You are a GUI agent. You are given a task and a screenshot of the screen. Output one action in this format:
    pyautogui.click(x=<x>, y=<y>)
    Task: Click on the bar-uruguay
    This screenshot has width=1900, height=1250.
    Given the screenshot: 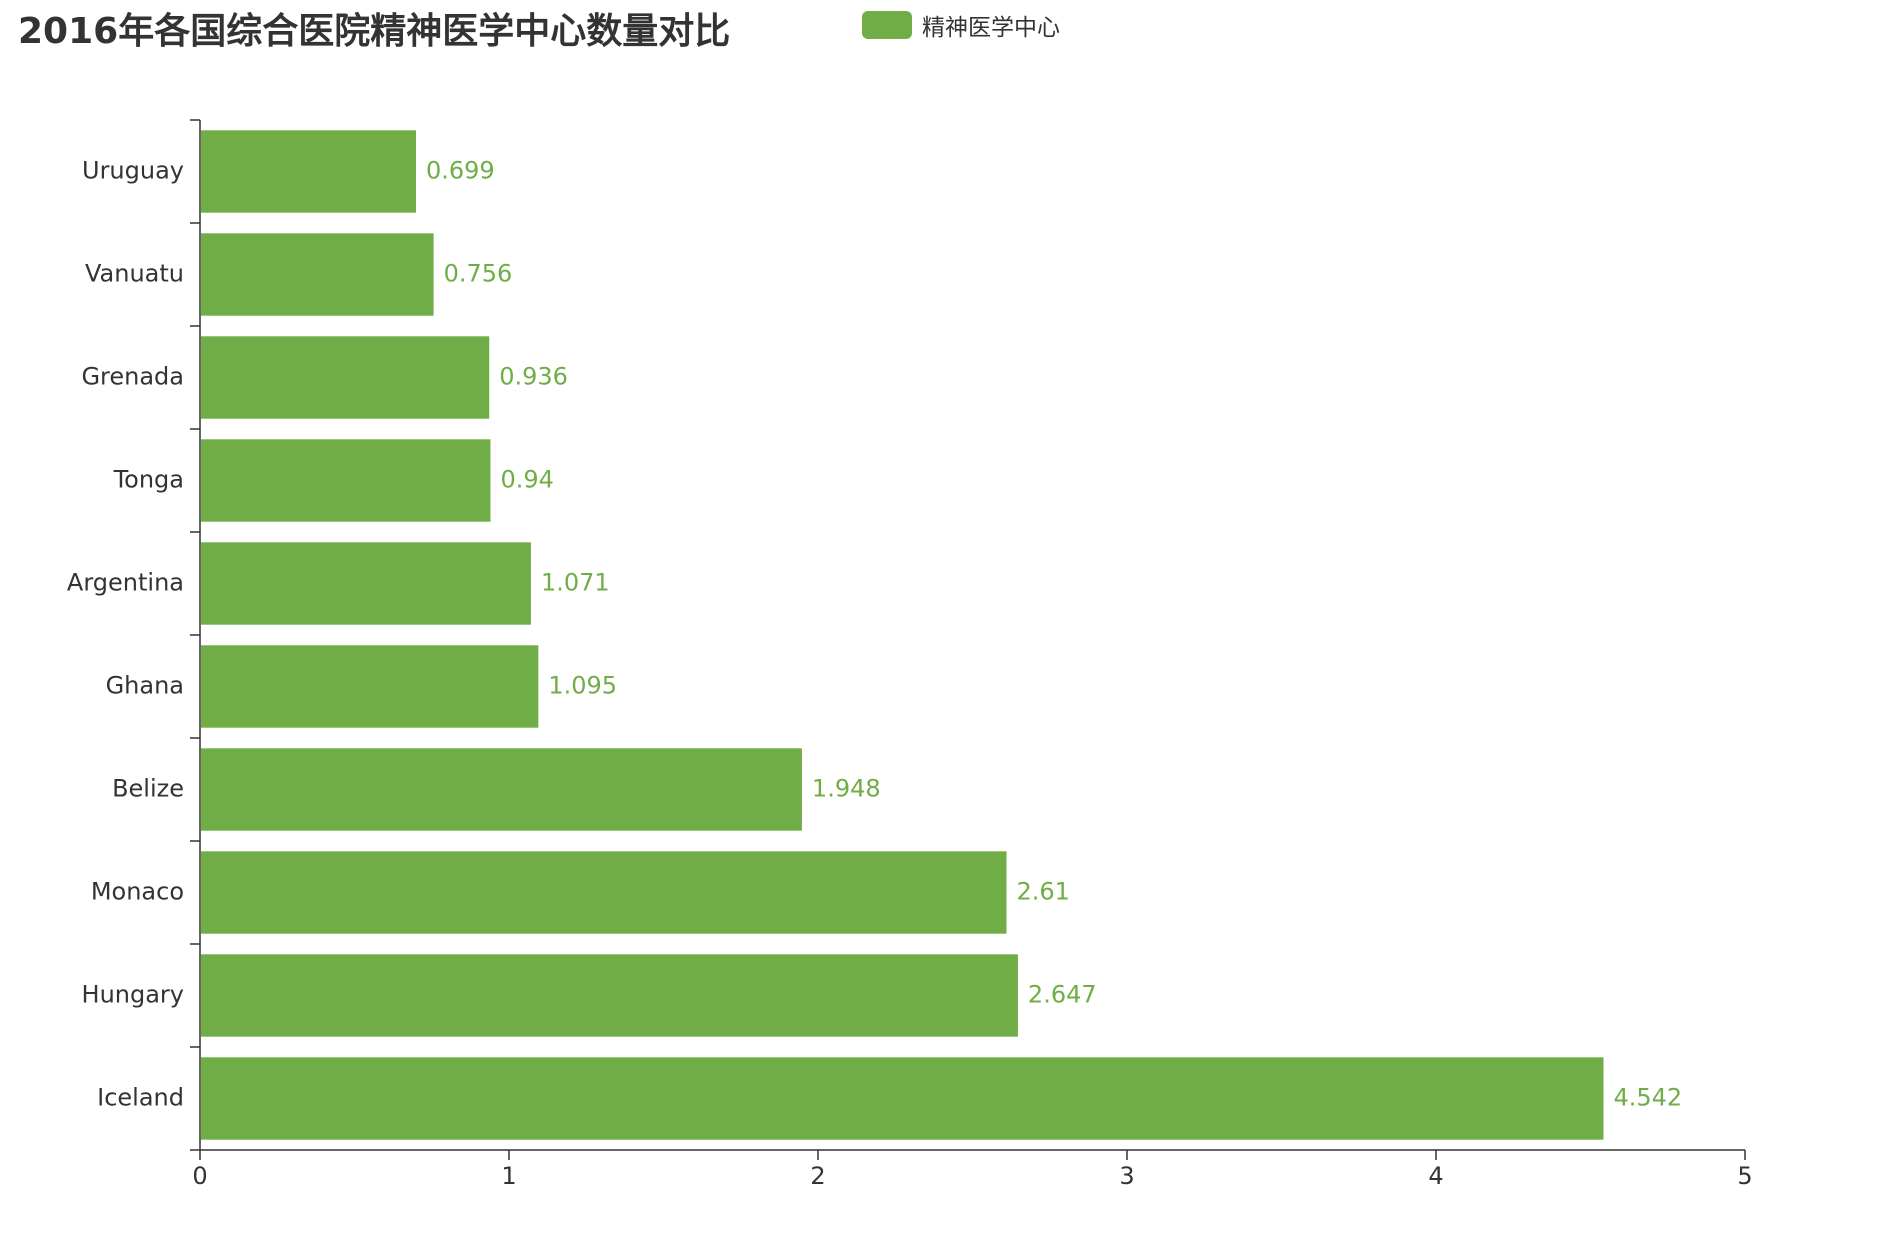 What is the action you would take?
    pyautogui.click(x=308, y=171)
    